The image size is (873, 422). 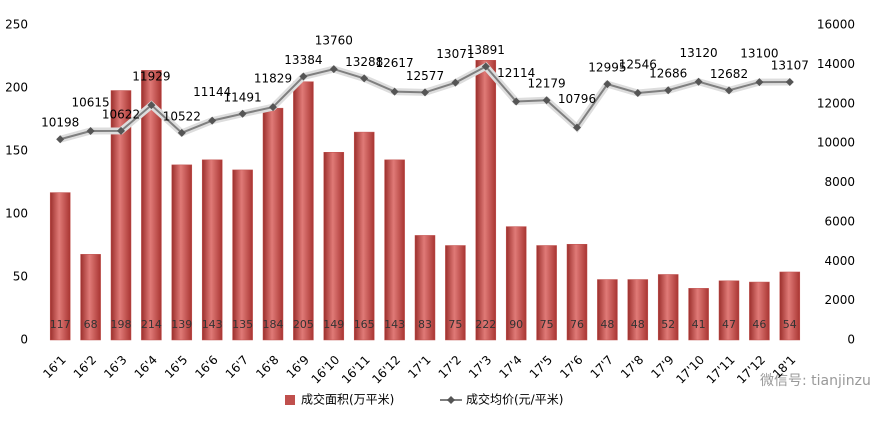 I want to click on line-value-label: 13071, so click(x=455, y=54).